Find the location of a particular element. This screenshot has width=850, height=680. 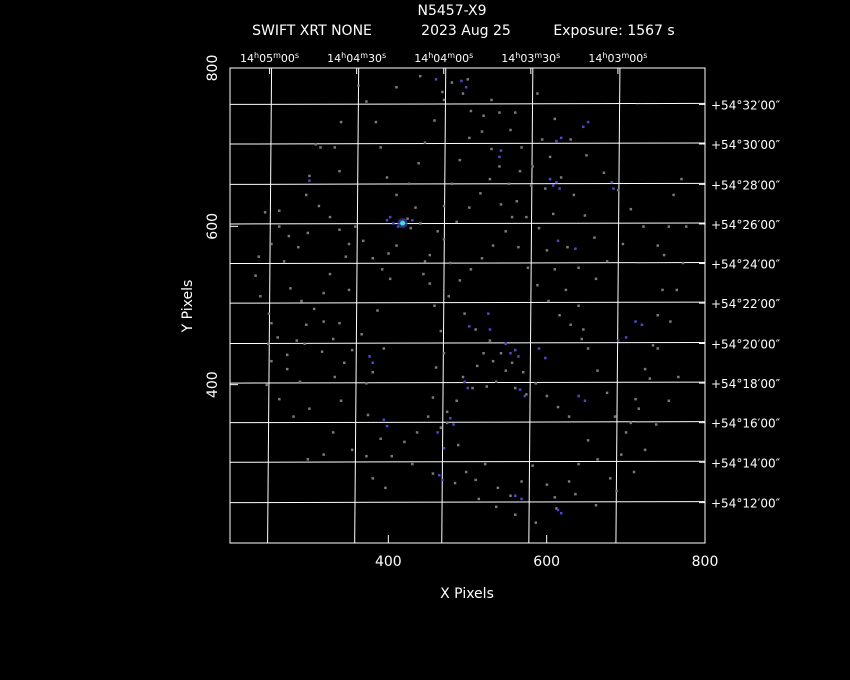

x-axis-ticks: 400 600 800 is located at coordinates (546, 552).